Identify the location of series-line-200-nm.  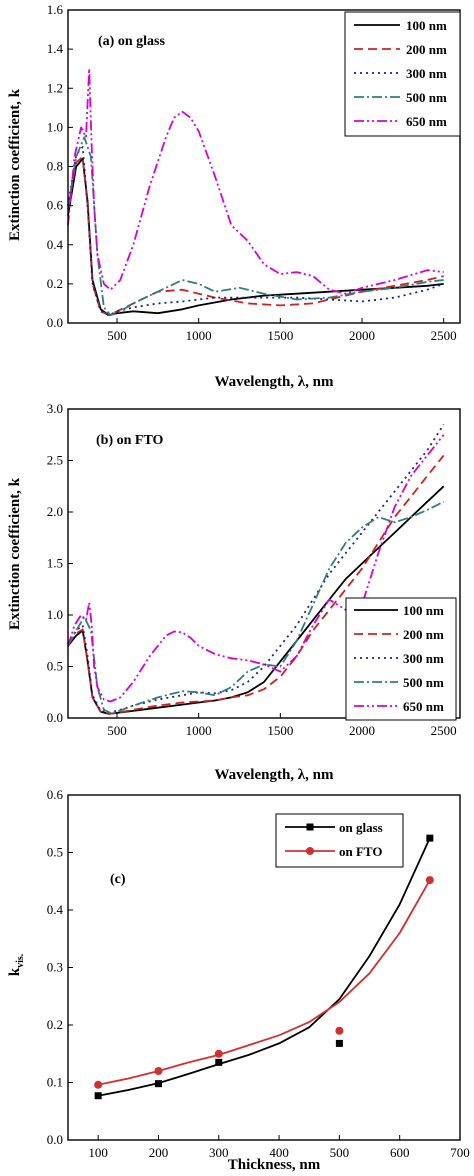
(255, 236).